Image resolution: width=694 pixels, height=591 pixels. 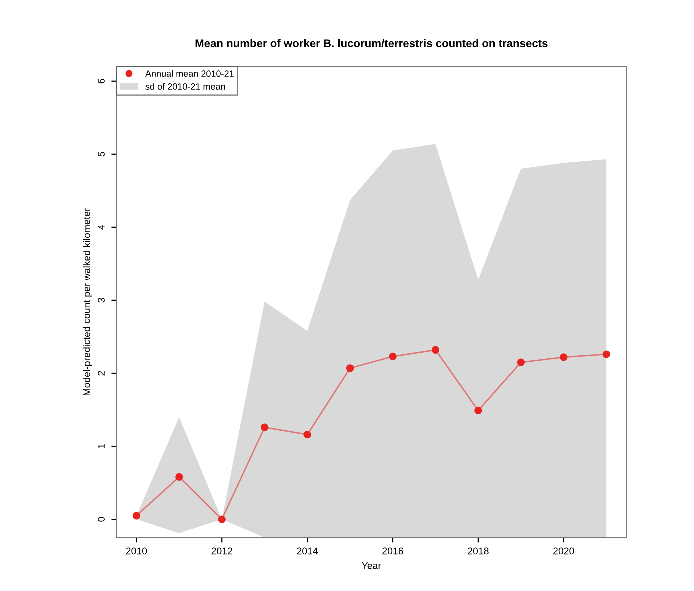 I want to click on chart-title: Mean number of worker B. lucorum/terrestris counted on transects, so click(x=372, y=43).